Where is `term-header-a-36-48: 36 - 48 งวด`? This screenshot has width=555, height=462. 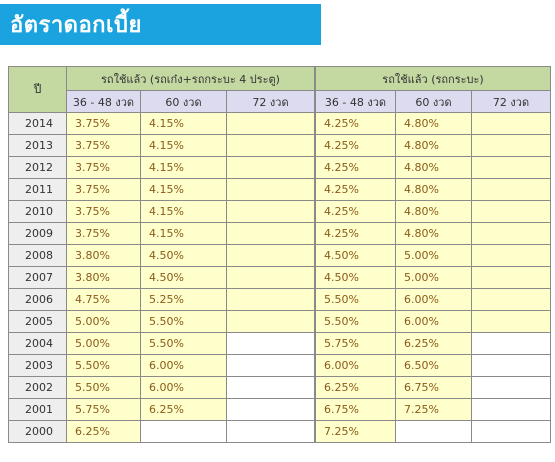 term-header-a-36-48: 36 - 48 งวด is located at coordinates (103, 101).